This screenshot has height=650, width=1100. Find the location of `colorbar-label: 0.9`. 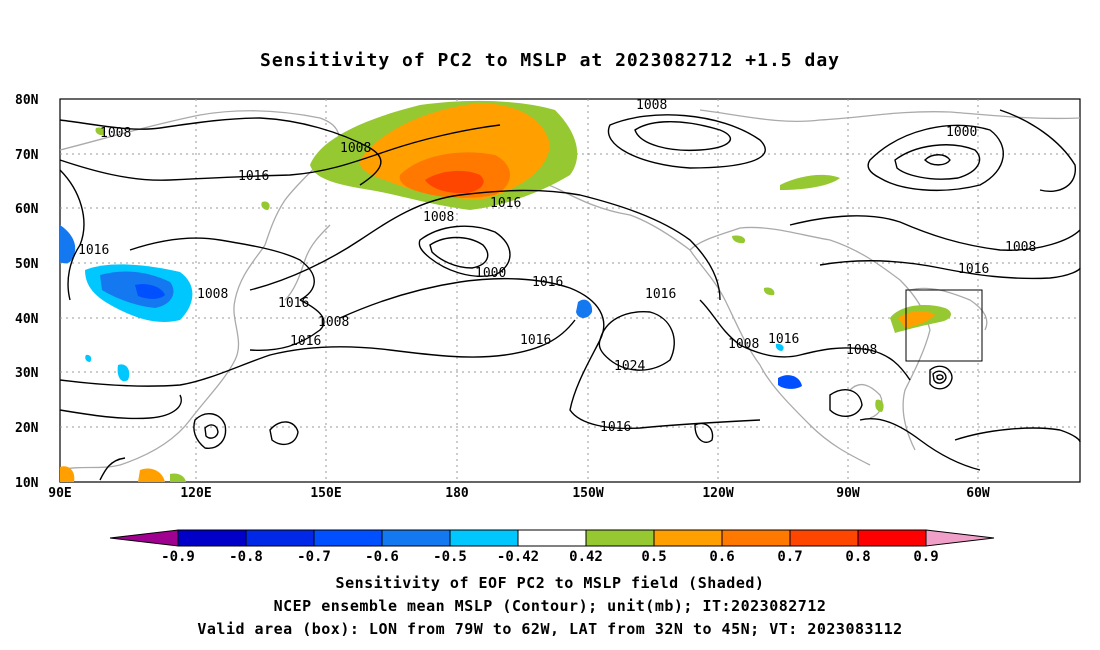

colorbar-label: 0.9 is located at coordinates (925, 557).